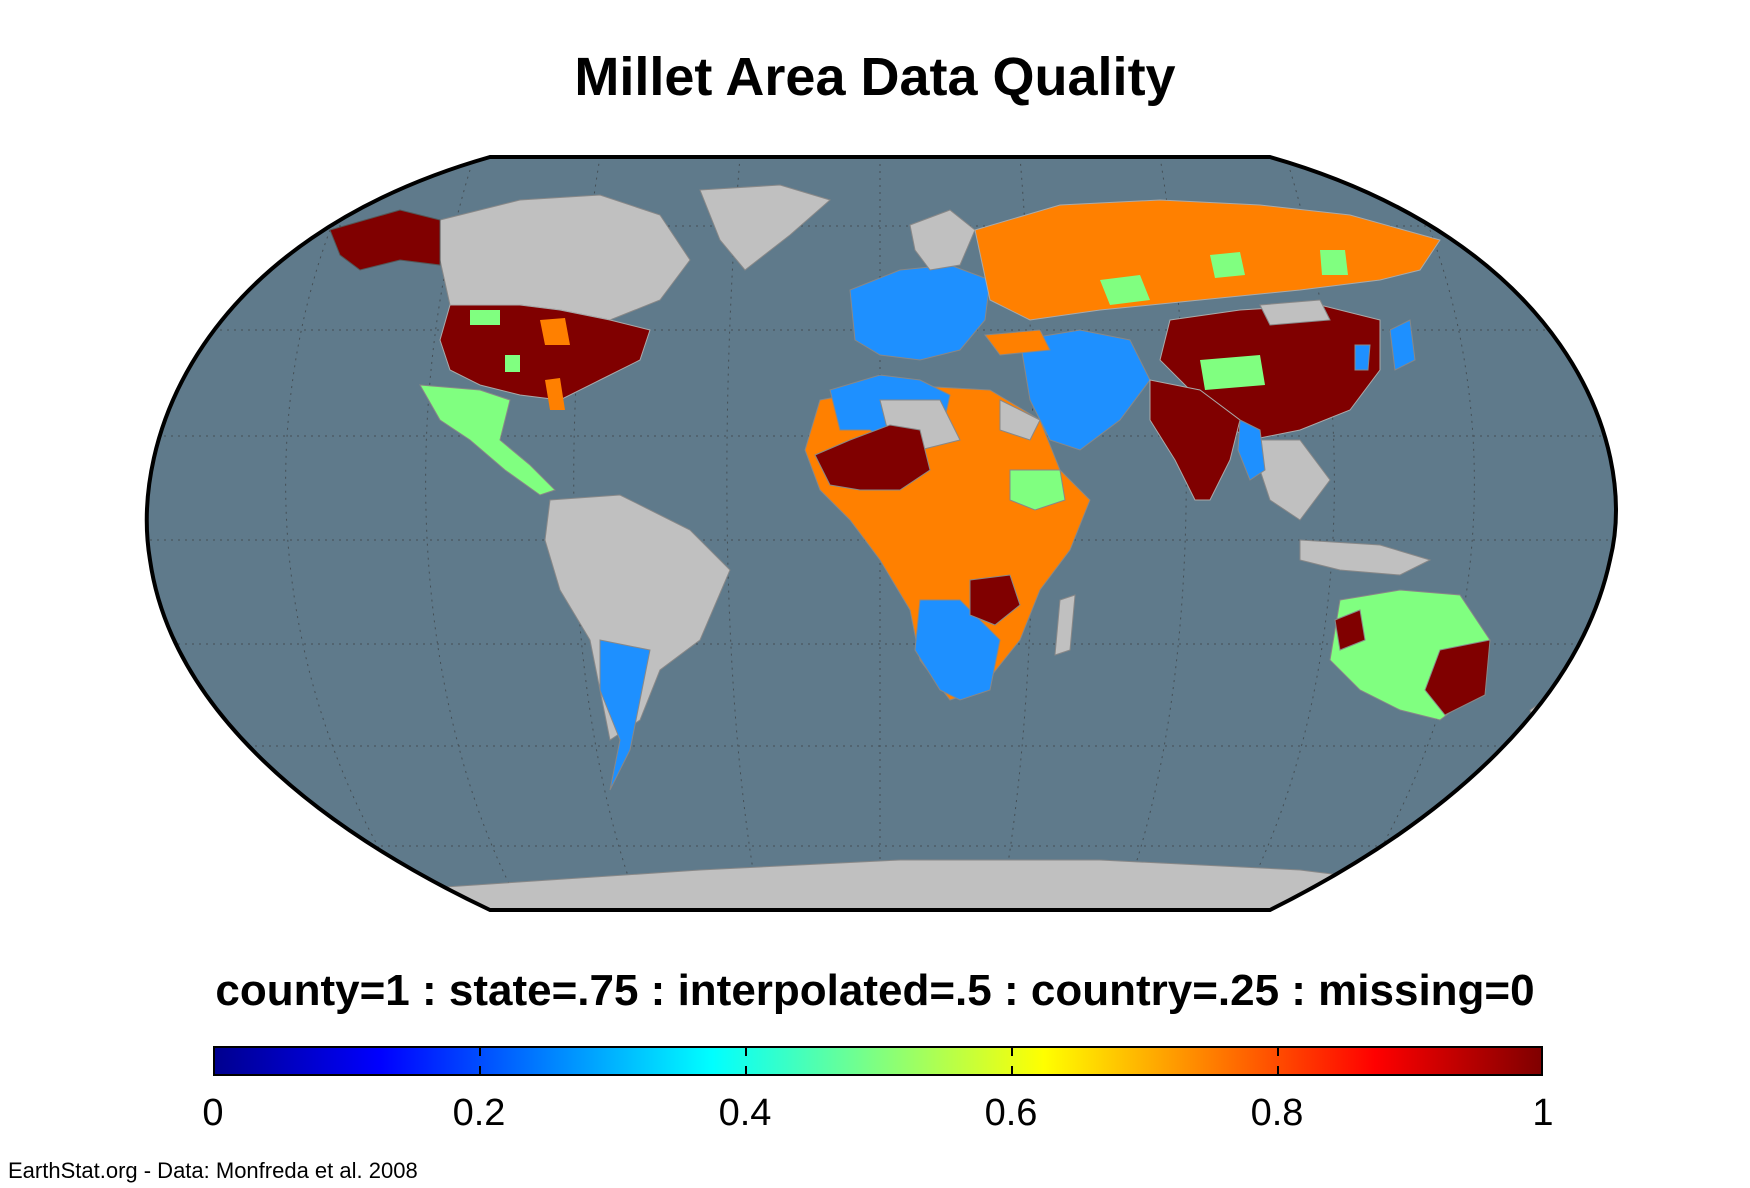  What do you see at coordinates (1085, 390) in the screenshot?
I see `middle-east` at bounding box center [1085, 390].